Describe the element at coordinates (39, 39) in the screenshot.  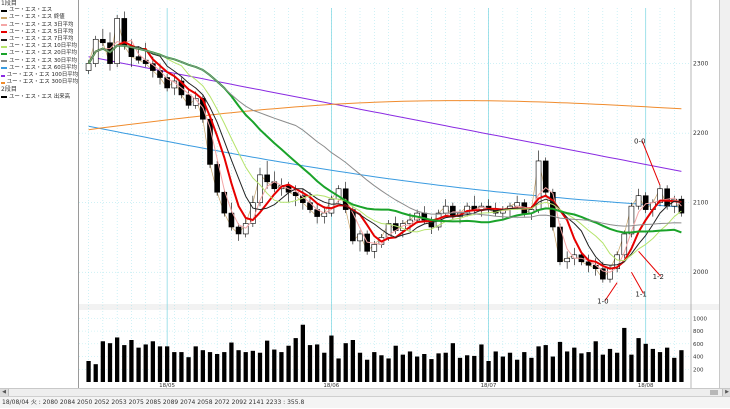
I see `legend-item: ユー・エス・エス 7日平均` at that location.